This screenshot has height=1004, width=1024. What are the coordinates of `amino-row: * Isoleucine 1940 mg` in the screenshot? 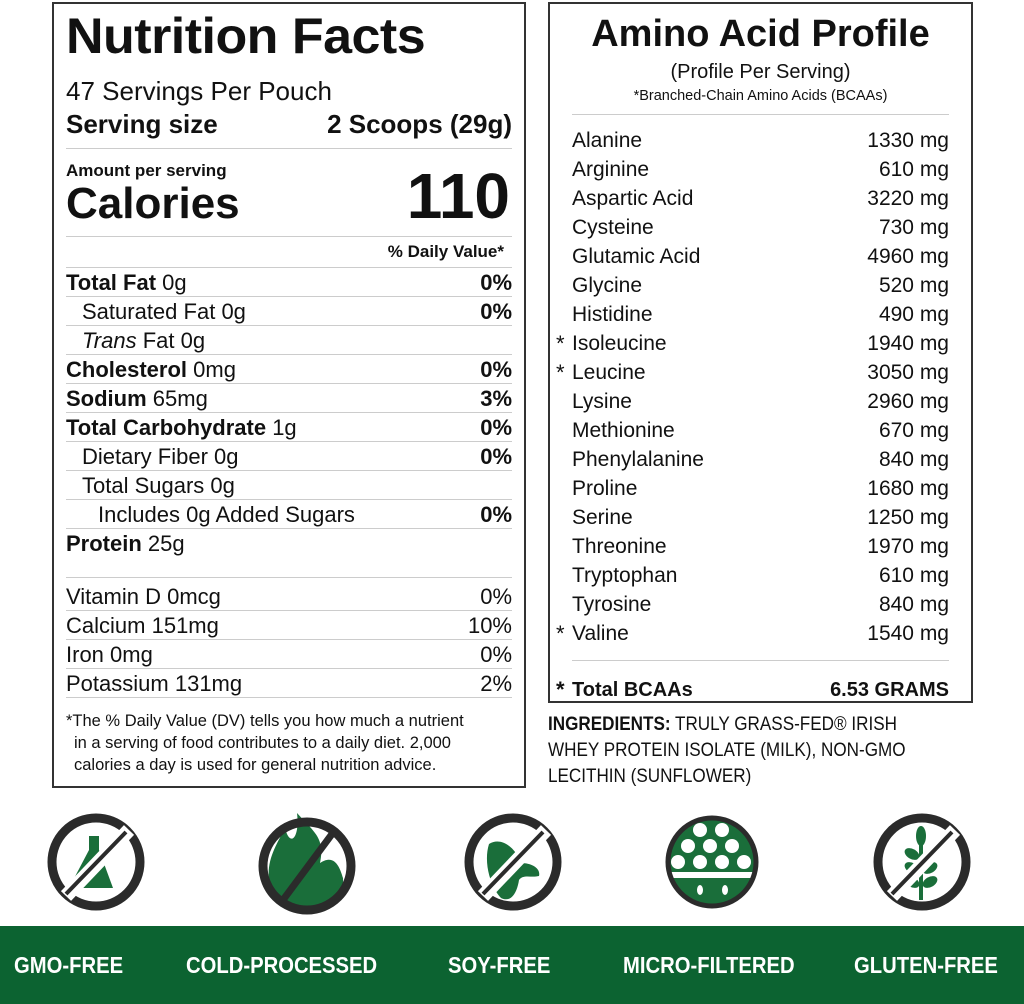 It's located at (752, 343).